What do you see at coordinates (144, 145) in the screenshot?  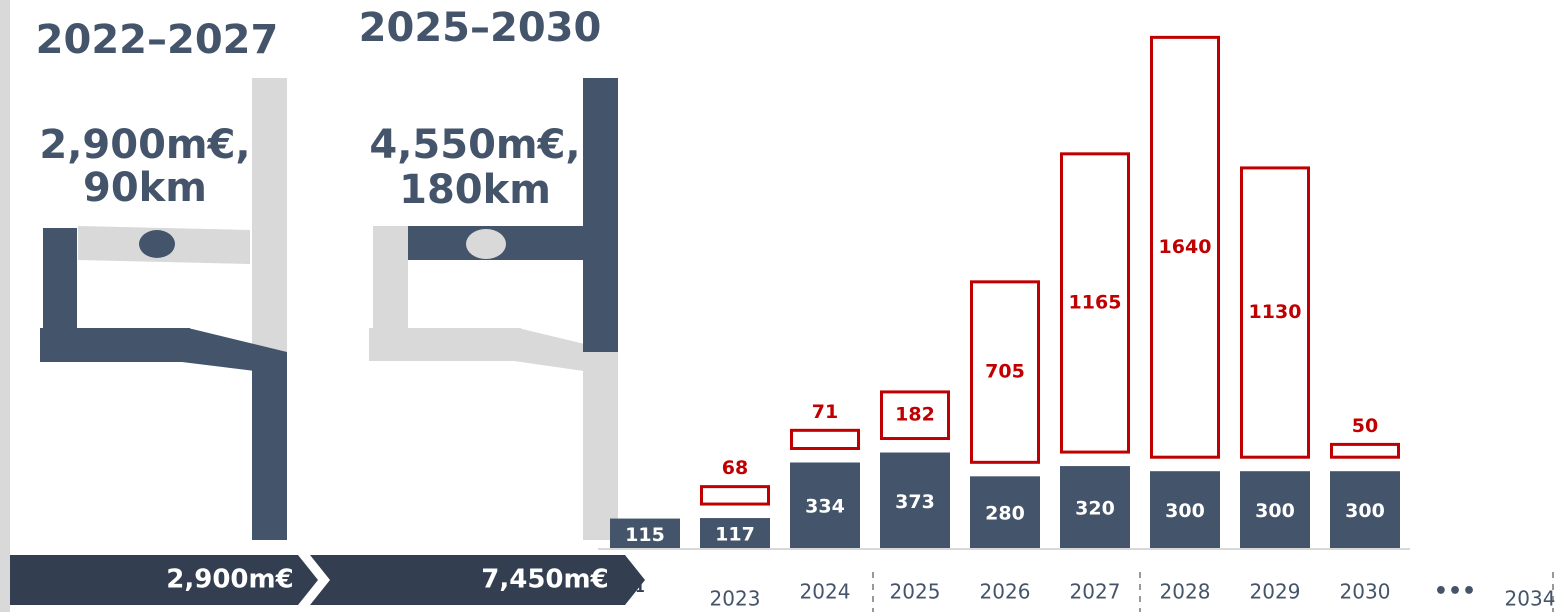 I see `amount: 2,900m€,` at bounding box center [144, 145].